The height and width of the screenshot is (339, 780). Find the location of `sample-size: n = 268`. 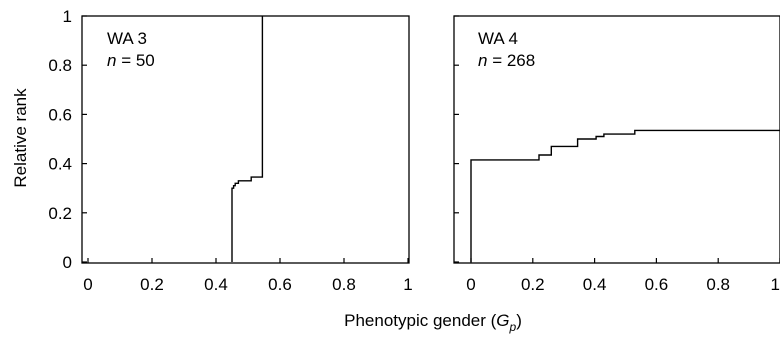

sample-size: n = 268 is located at coordinates (506, 60).